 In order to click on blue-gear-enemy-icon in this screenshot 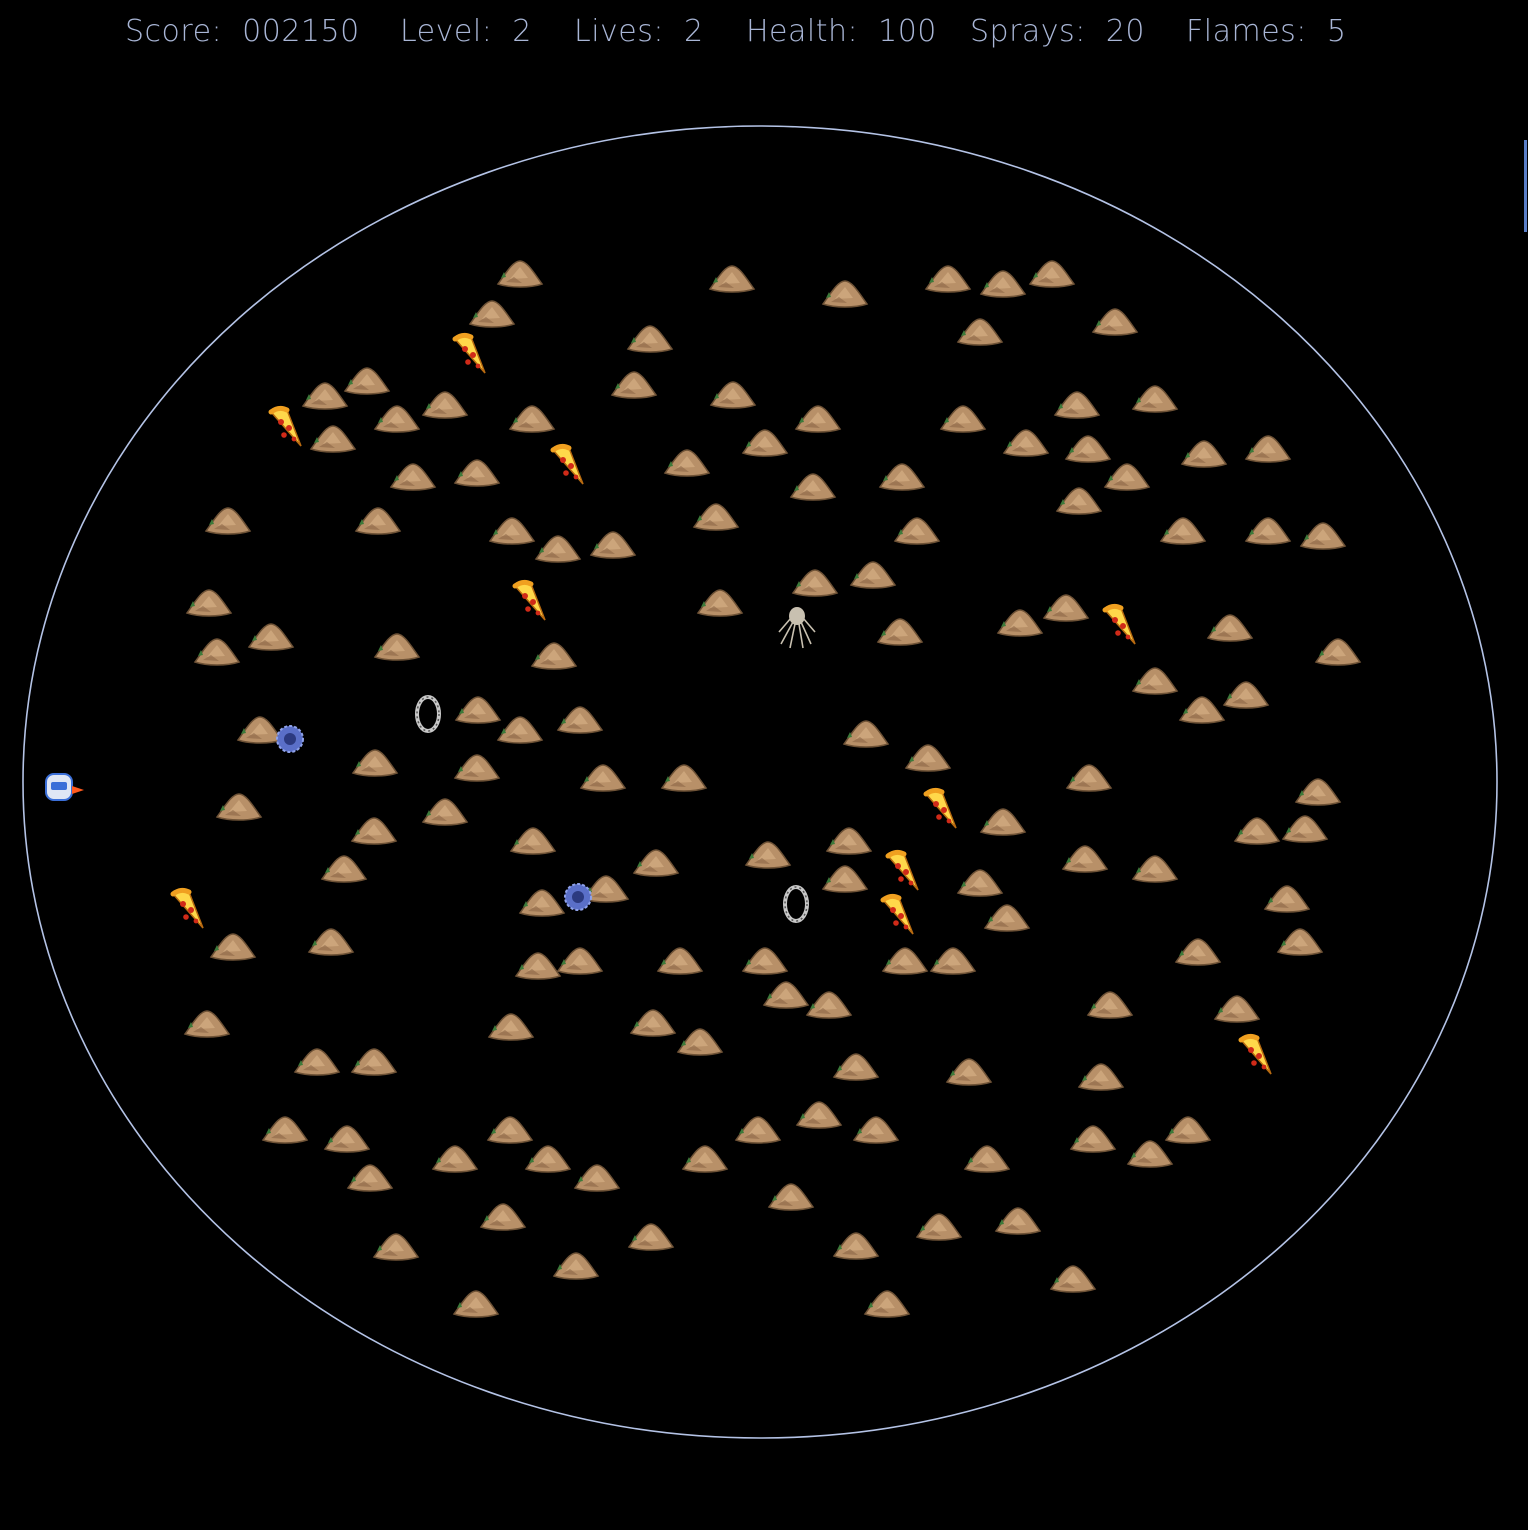, I will do `click(578, 897)`.